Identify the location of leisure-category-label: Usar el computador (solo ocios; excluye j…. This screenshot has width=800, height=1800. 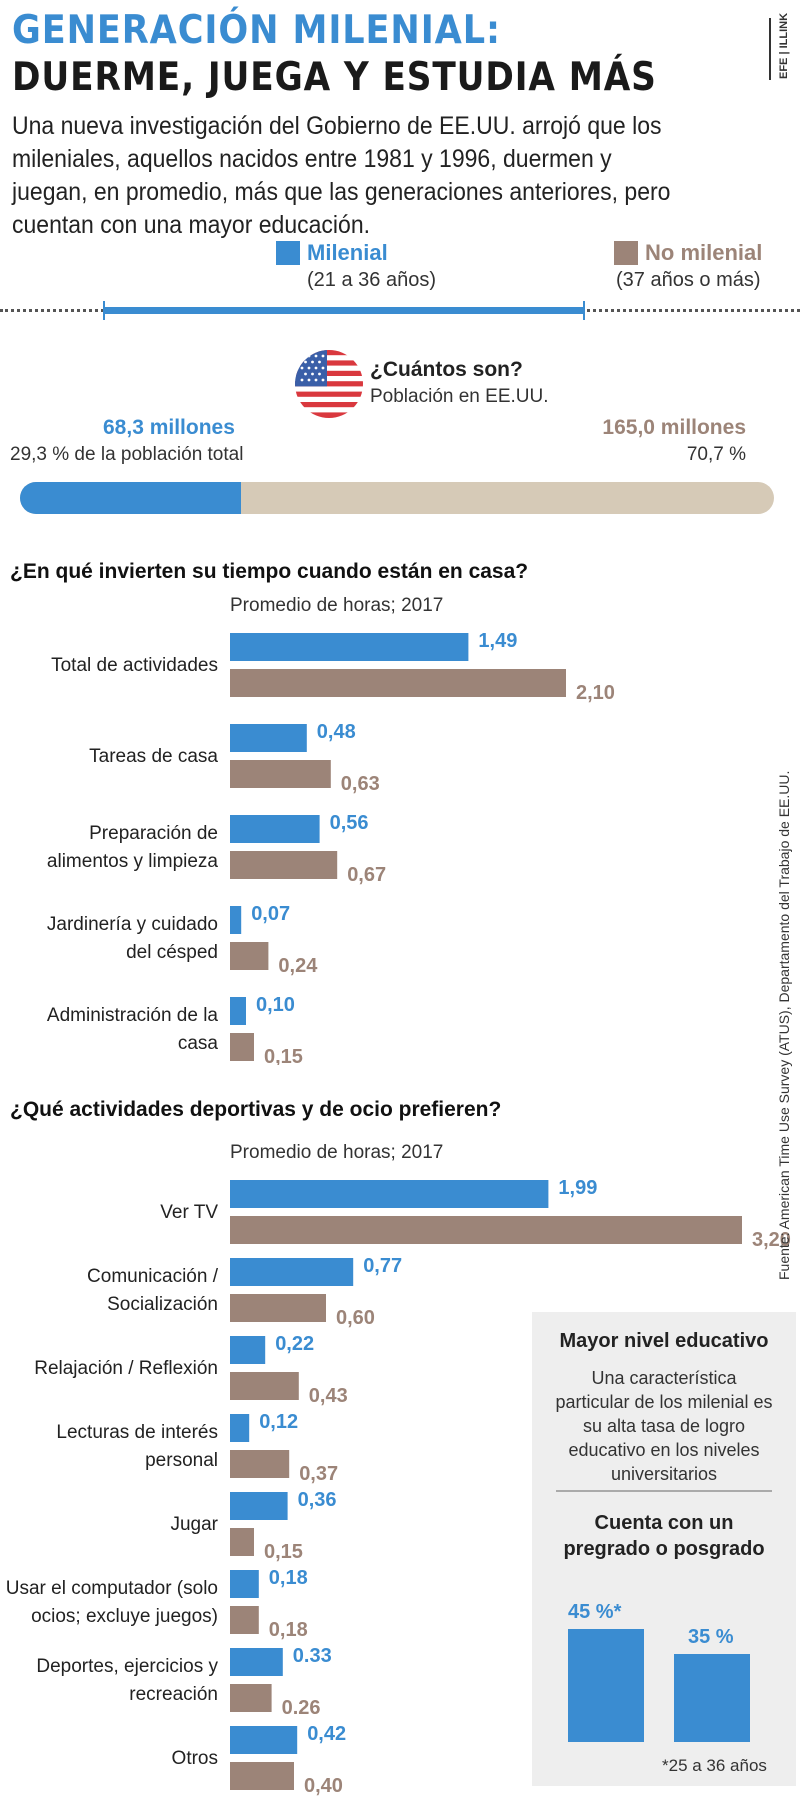
(112, 1602).